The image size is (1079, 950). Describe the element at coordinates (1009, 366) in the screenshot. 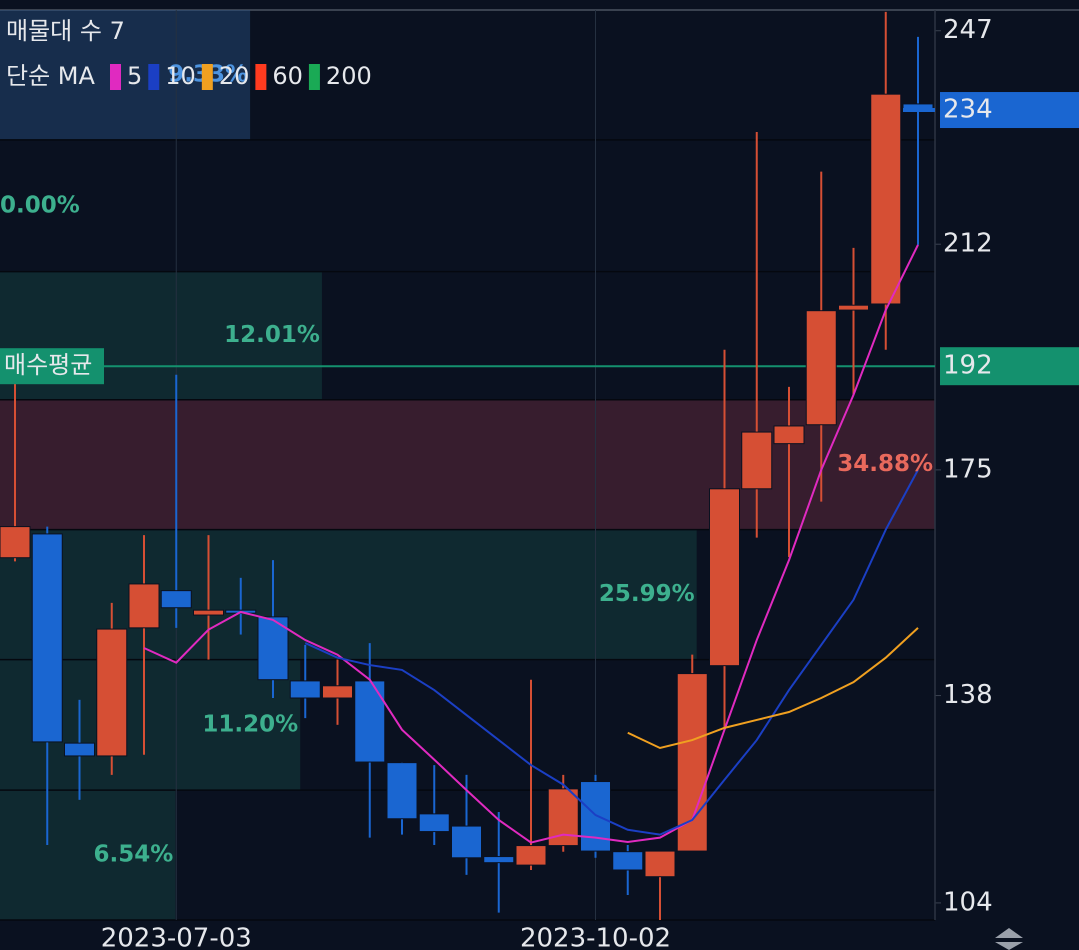

I see `average-price-box` at that location.